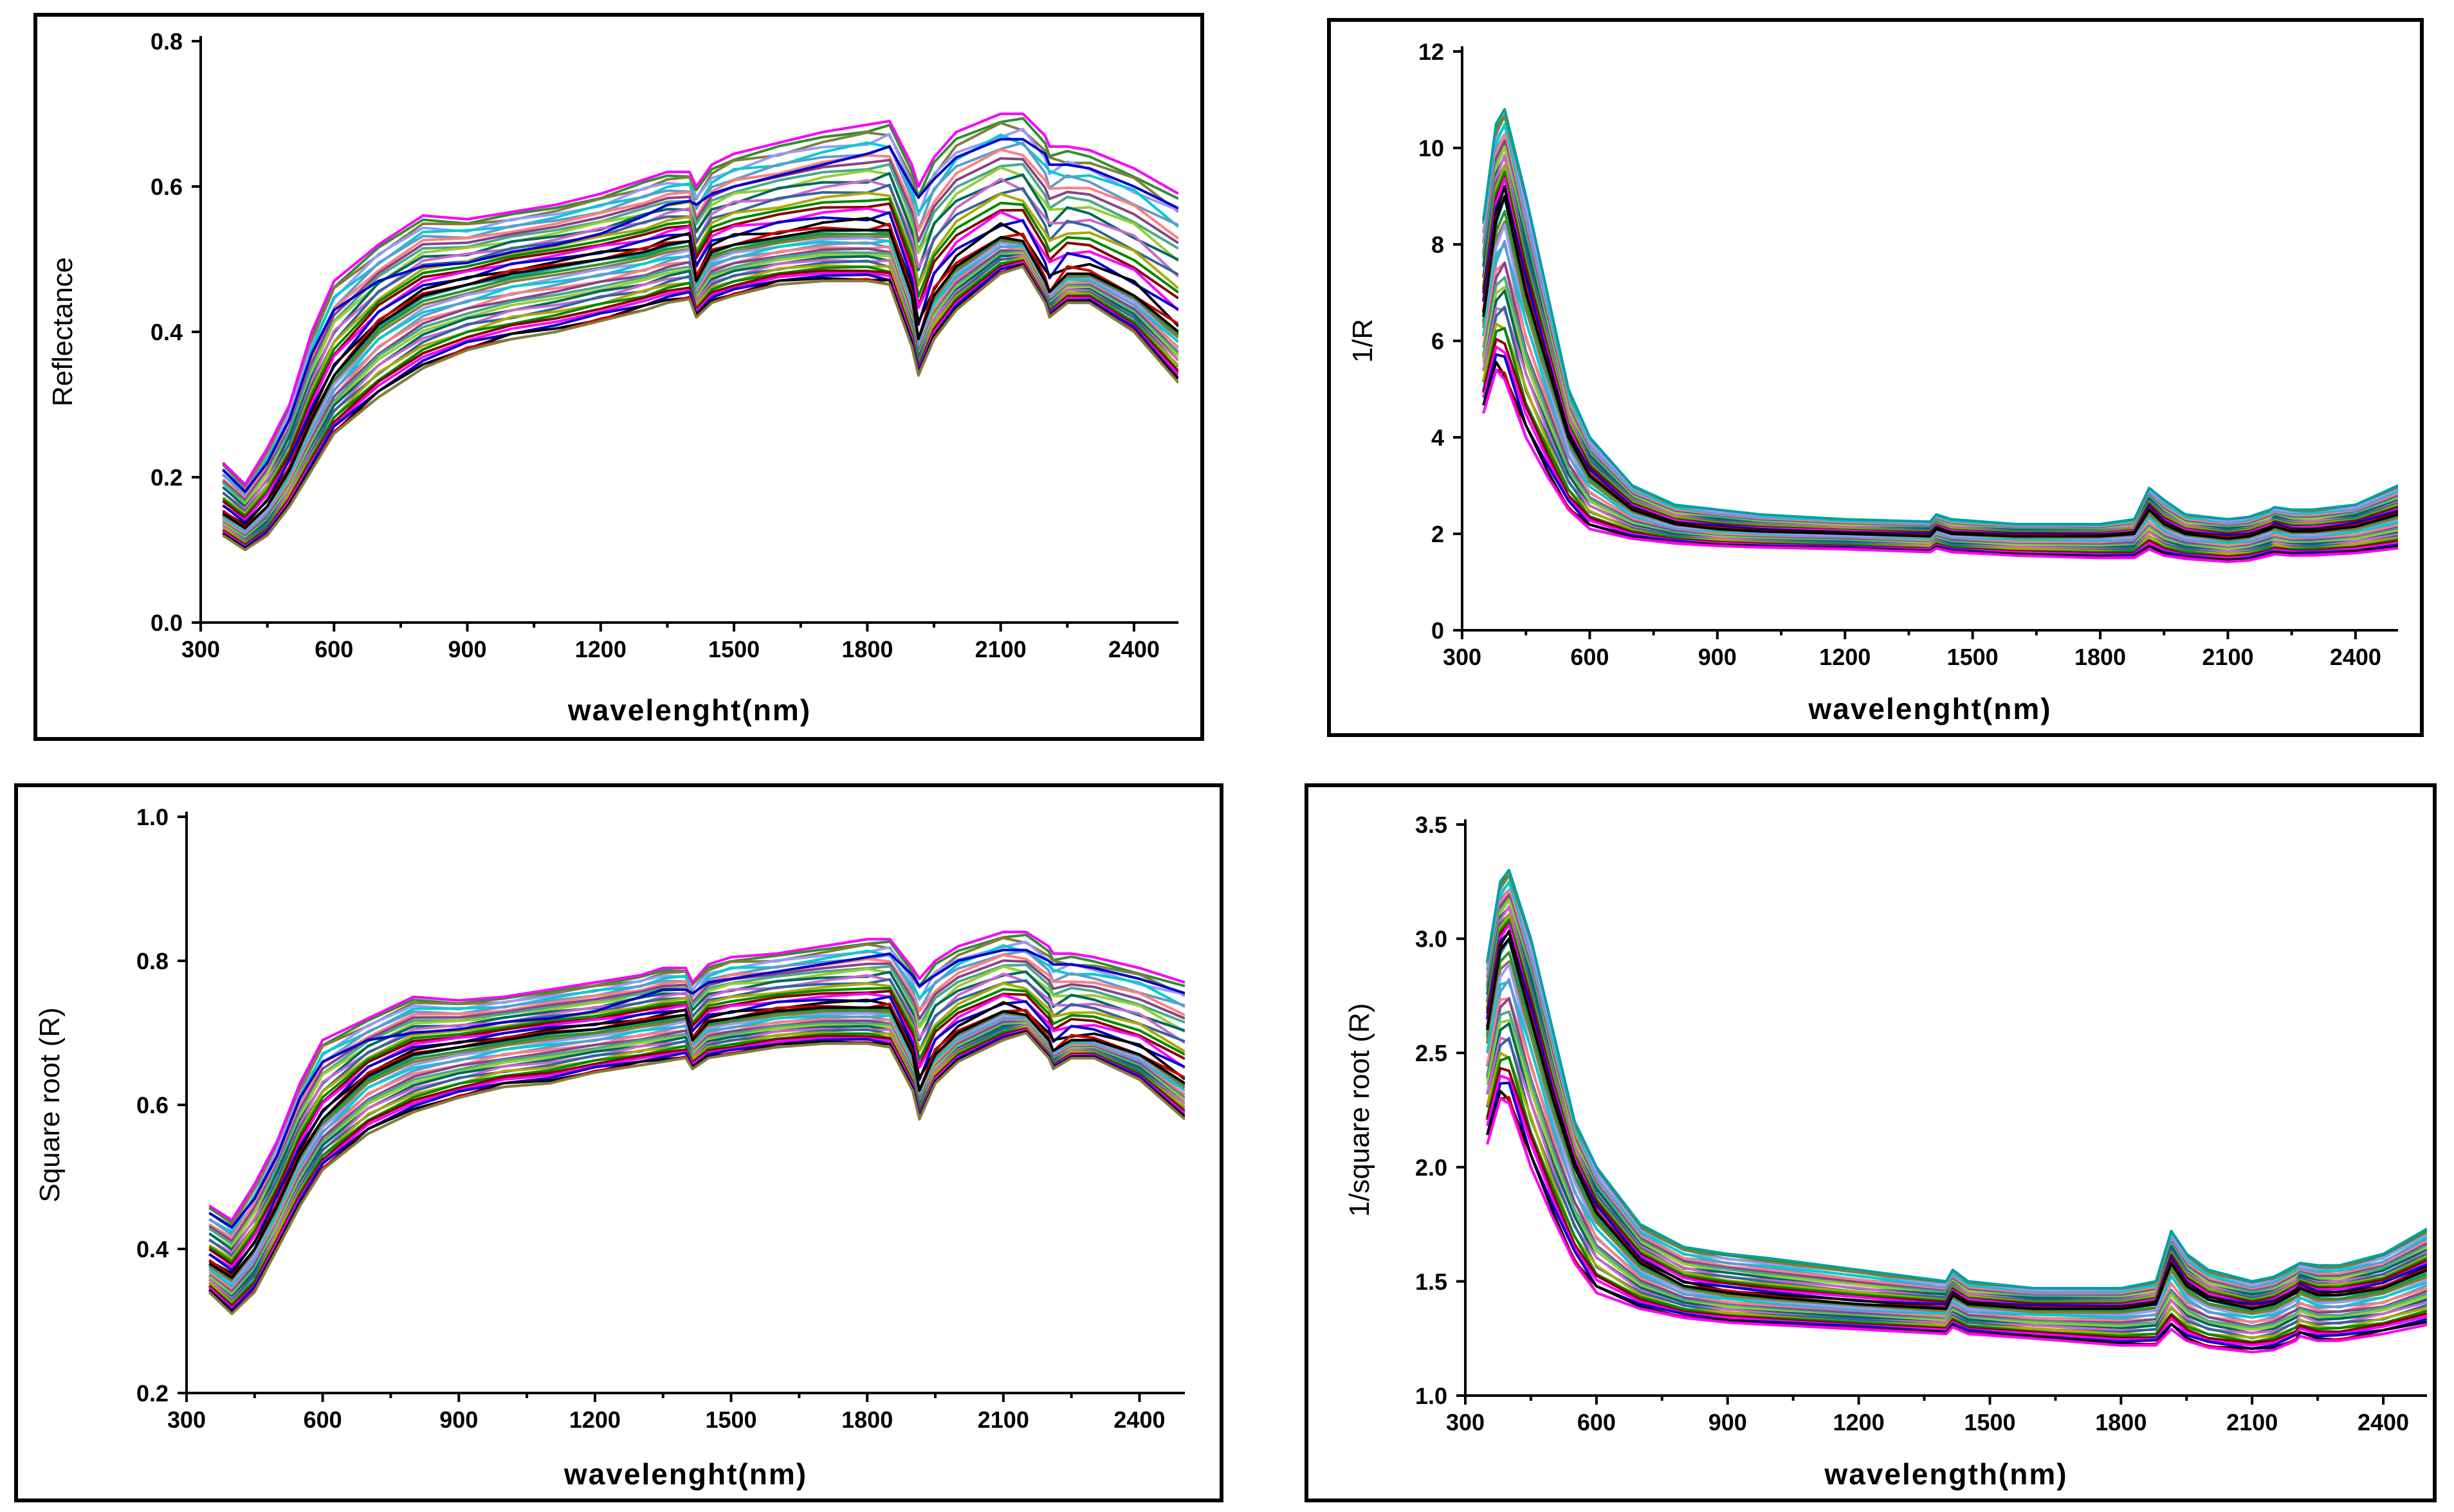 The height and width of the screenshot is (1512, 2454). I want to click on y-tick-label: 2.0, so click(1431, 1167).